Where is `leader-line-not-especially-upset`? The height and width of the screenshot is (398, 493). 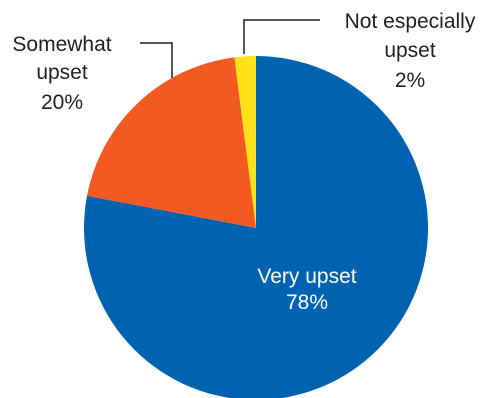 leader-line-not-especially-upset is located at coordinates (281, 36).